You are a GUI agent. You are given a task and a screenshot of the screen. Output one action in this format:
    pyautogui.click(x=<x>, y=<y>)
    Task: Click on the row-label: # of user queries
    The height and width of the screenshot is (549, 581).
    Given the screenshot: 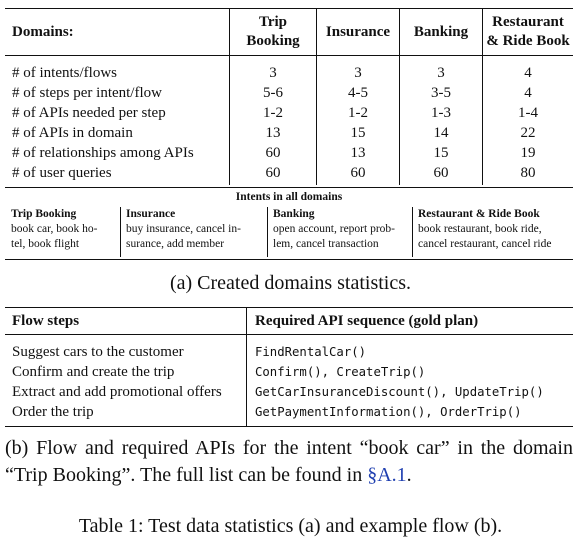 What is the action you would take?
    pyautogui.click(x=62, y=173)
    